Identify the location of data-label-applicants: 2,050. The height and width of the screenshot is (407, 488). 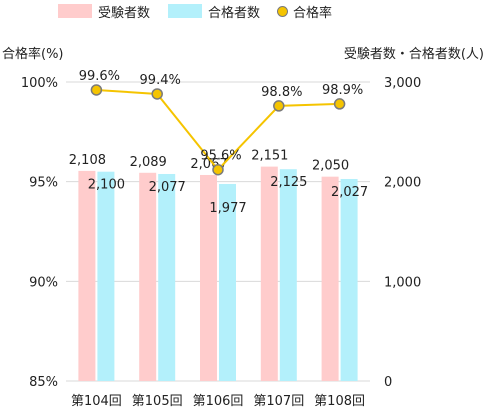
(330, 166).